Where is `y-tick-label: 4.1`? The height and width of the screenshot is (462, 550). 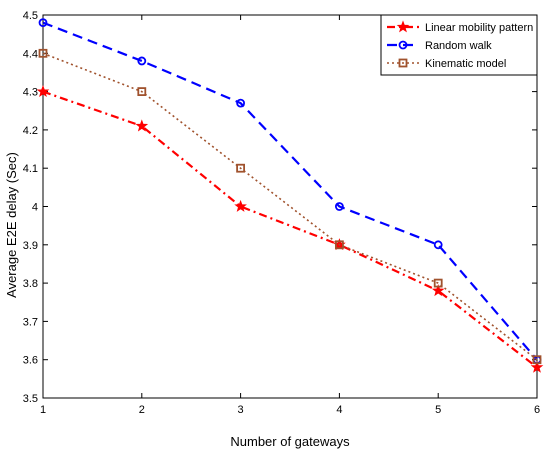 y-tick-label: 4.1 is located at coordinates (30, 169).